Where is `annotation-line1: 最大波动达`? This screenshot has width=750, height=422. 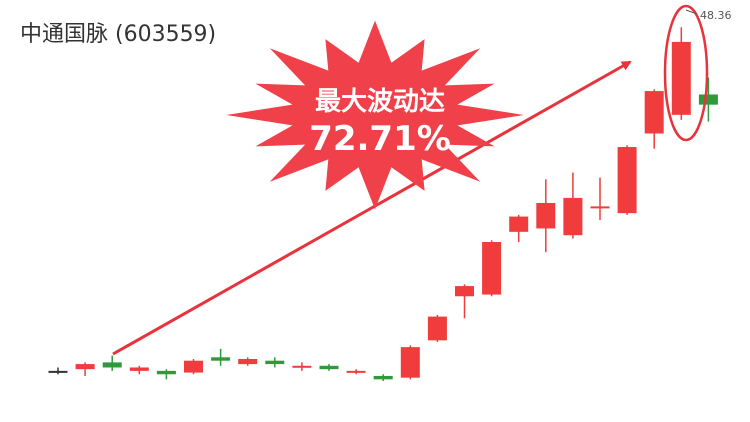 annotation-line1: 最大波动达 is located at coordinates (380, 102).